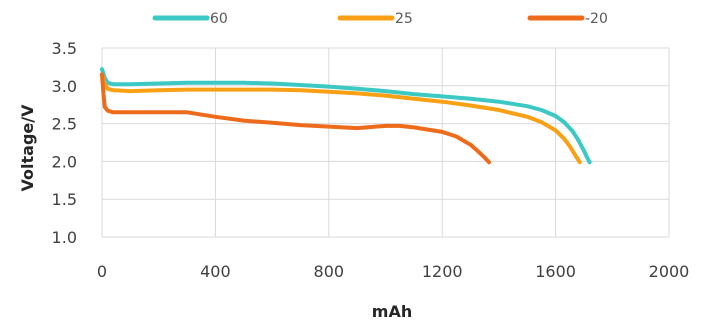  I want to click on legend-label--20: -20, so click(596, 19).